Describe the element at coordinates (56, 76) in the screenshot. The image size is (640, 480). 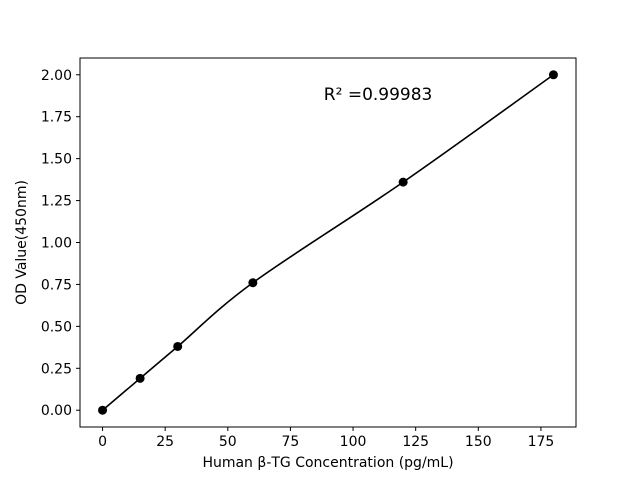
I see `y-tick-label: 2.00` at that location.